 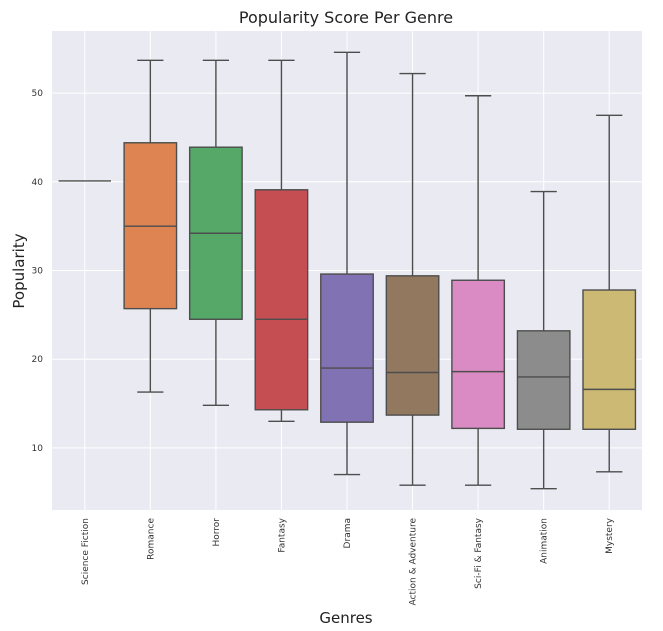 What do you see at coordinates (346, 17) in the screenshot?
I see `chart-title: Popularity Score Per Genre` at bounding box center [346, 17].